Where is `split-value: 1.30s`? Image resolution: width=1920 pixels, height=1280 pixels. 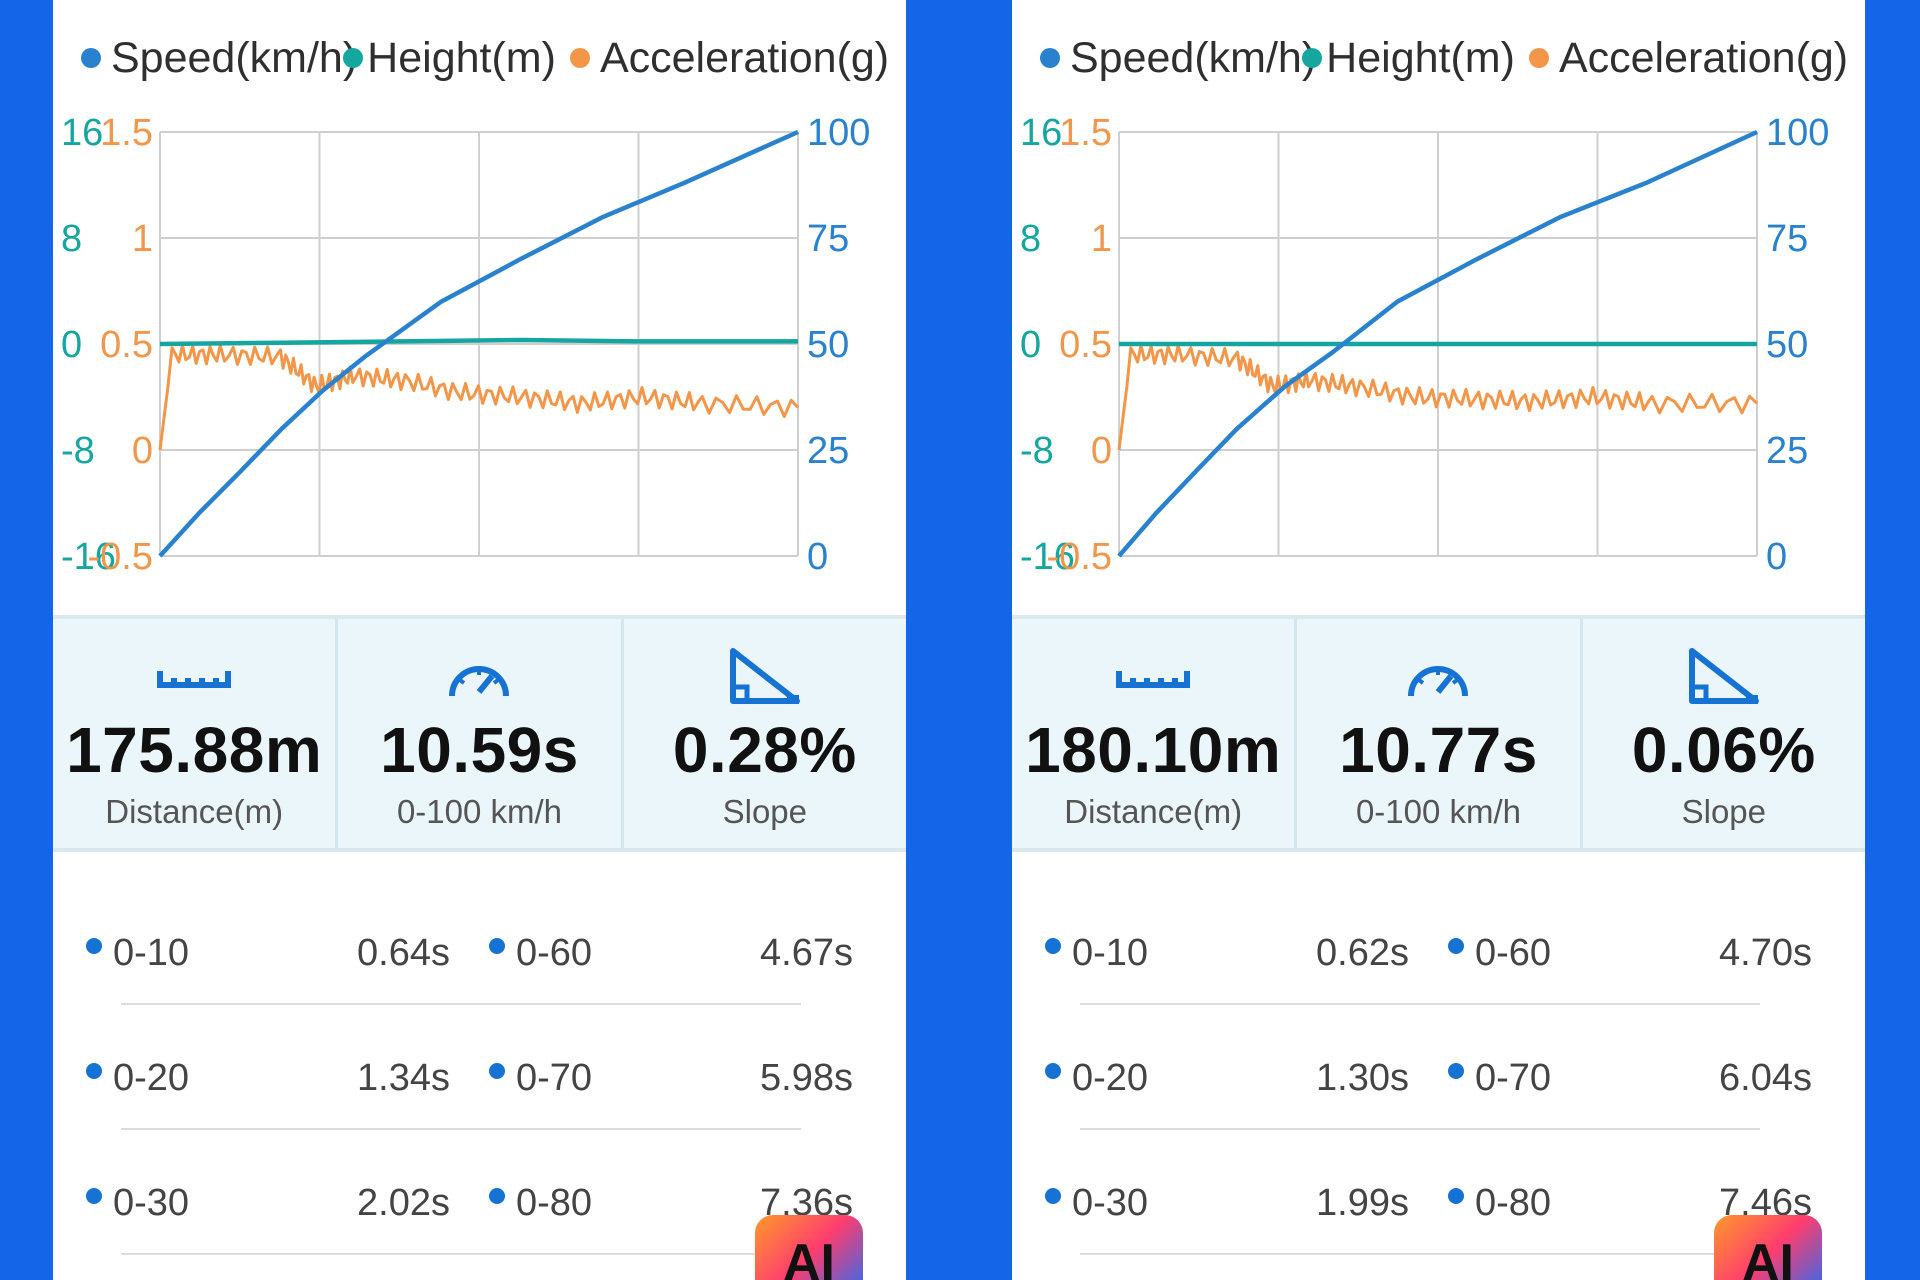 split-value: 1.30s is located at coordinates (1362, 1078).